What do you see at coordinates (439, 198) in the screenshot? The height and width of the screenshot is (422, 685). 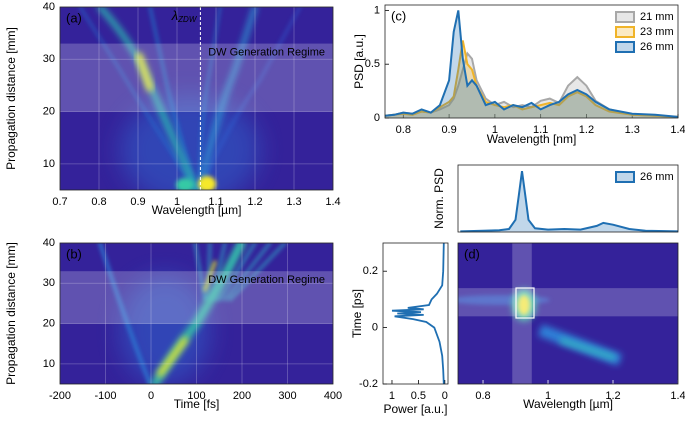 I see `y-axis-label: Norm. PSD` at bounding box center [439, 198].